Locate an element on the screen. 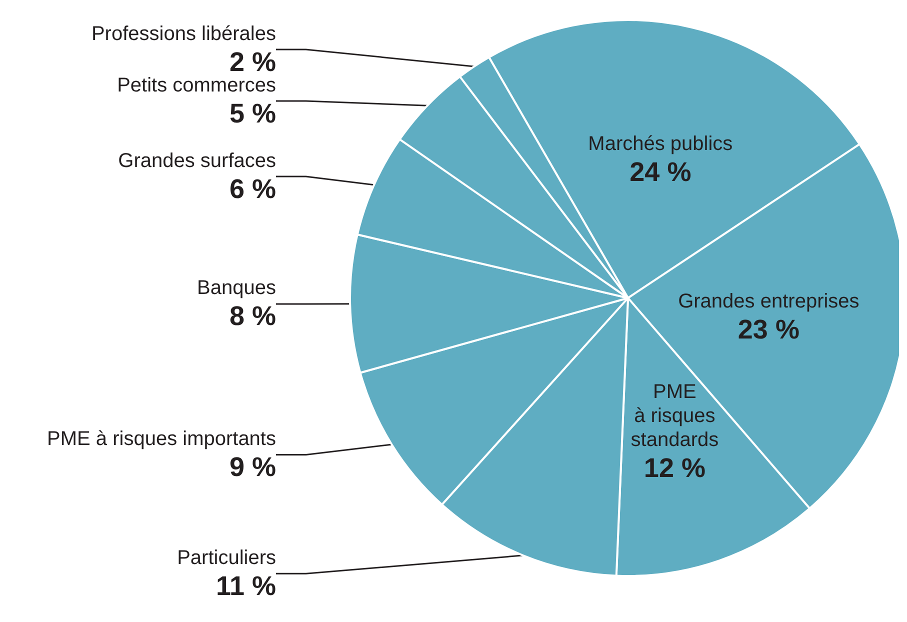 Image resolution: width=907 pixels, height=622 pixels. data-label: 23 % is located at coordinates (769, 329).